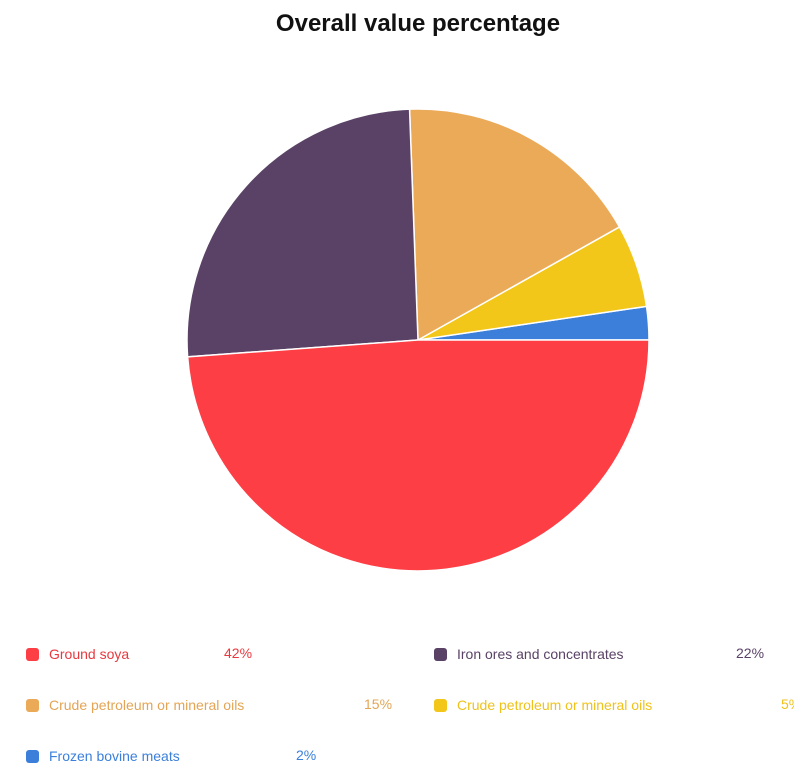  What do you see at coordinates (378, 704) in the screenshot?
I see `legend-value-crude-petroleum-15: 15%` at bounding box center [378, 704].